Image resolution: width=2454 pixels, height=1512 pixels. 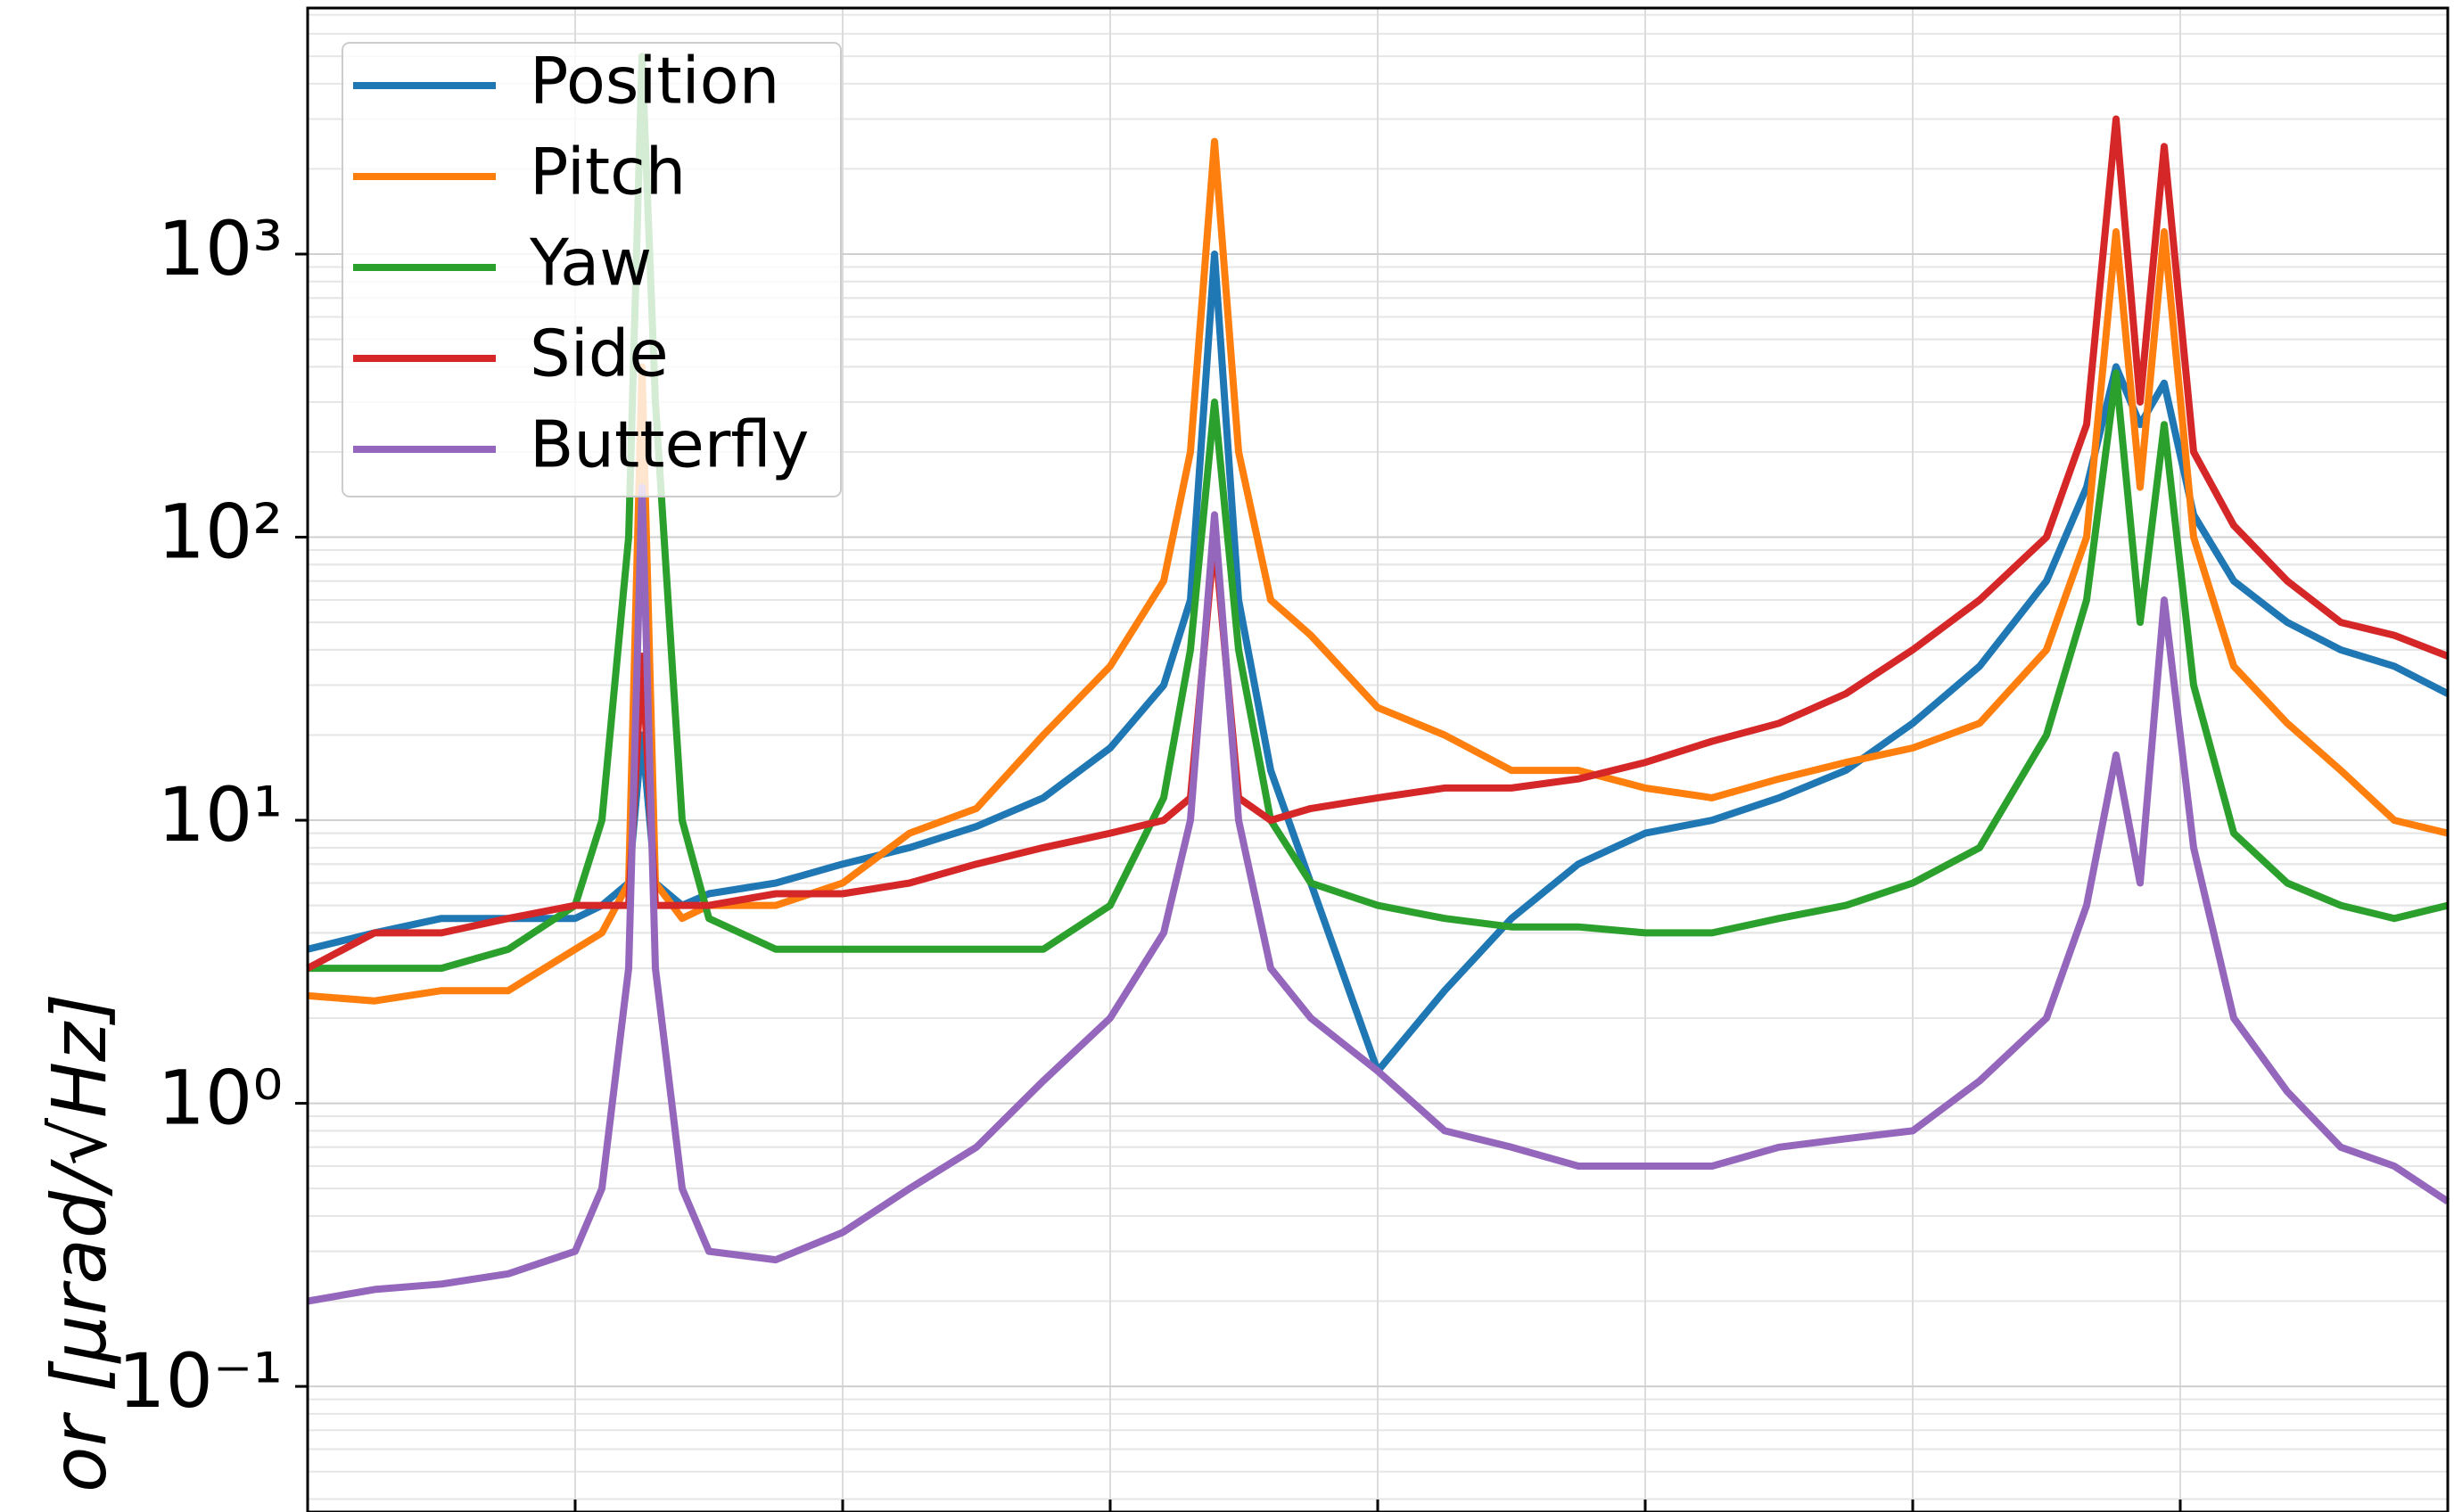 I want to click on legend-label: Side, so click(x=599, y=353).